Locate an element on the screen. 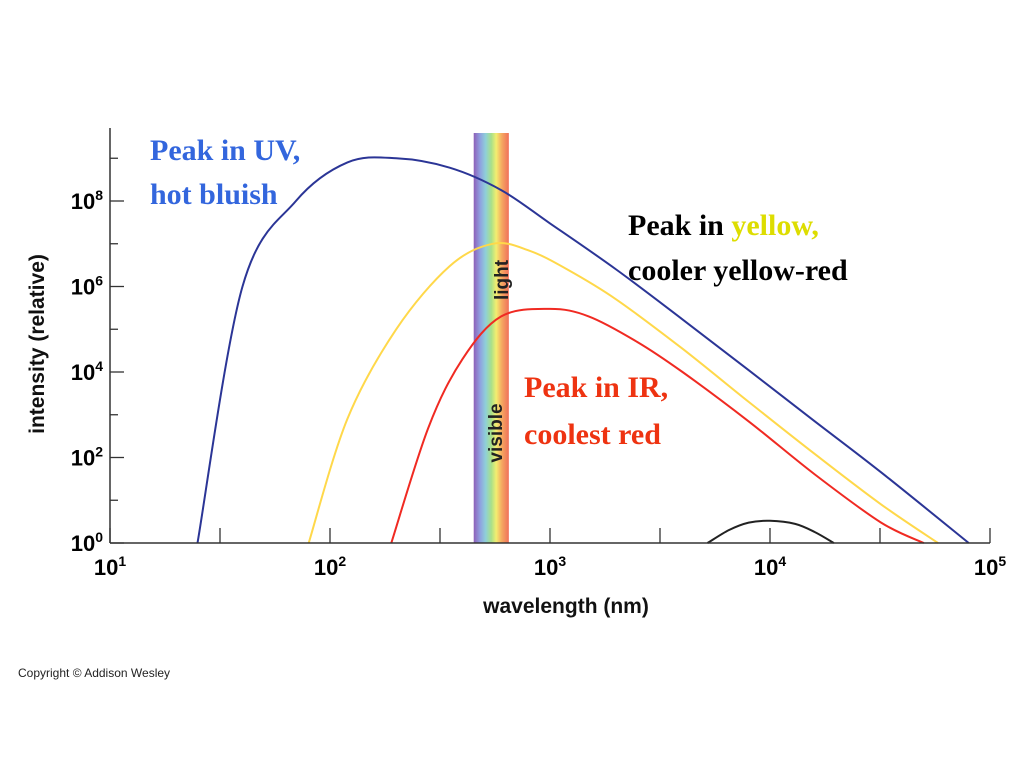 This screenshot has width=1023, height=770. annotation-cooler-yellow-red: Peak in yellow, cooler yellow-red is located at coordinates (738, 248).